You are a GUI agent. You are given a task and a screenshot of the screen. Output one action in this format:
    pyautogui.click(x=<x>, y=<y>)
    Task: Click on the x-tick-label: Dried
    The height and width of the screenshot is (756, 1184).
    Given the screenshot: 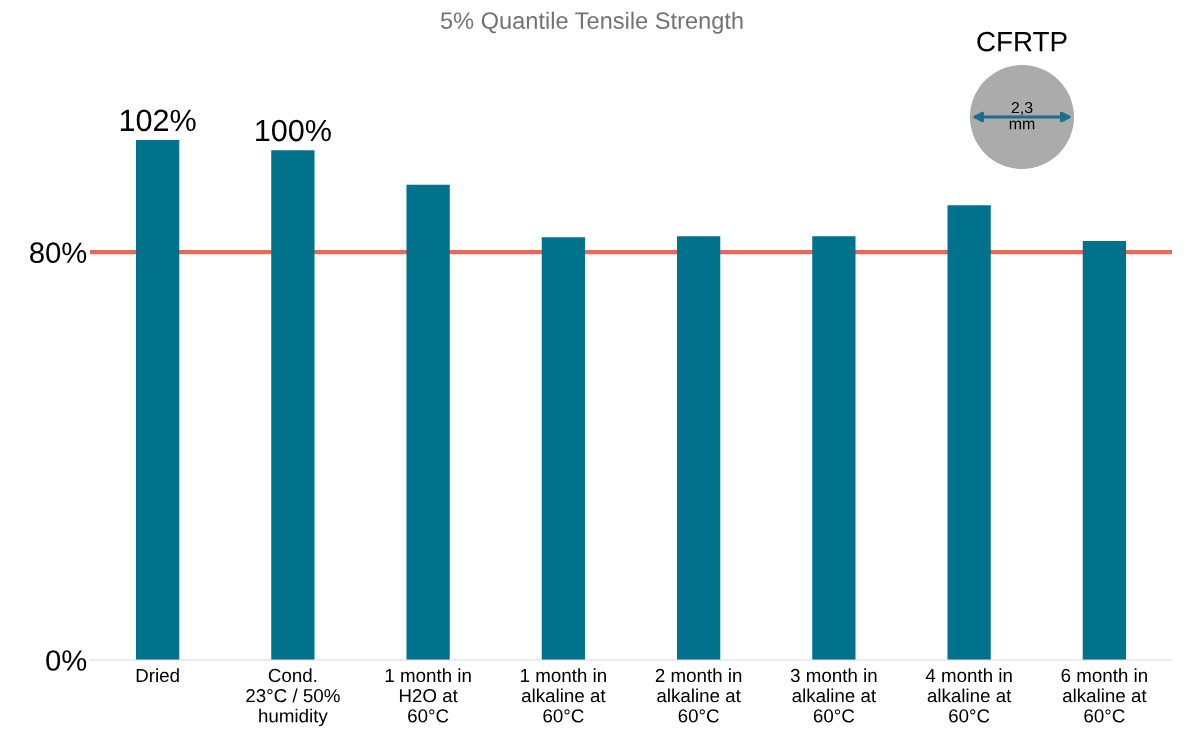 What is the action you would take?
    pyautogui.click(x=157, y=675)
    